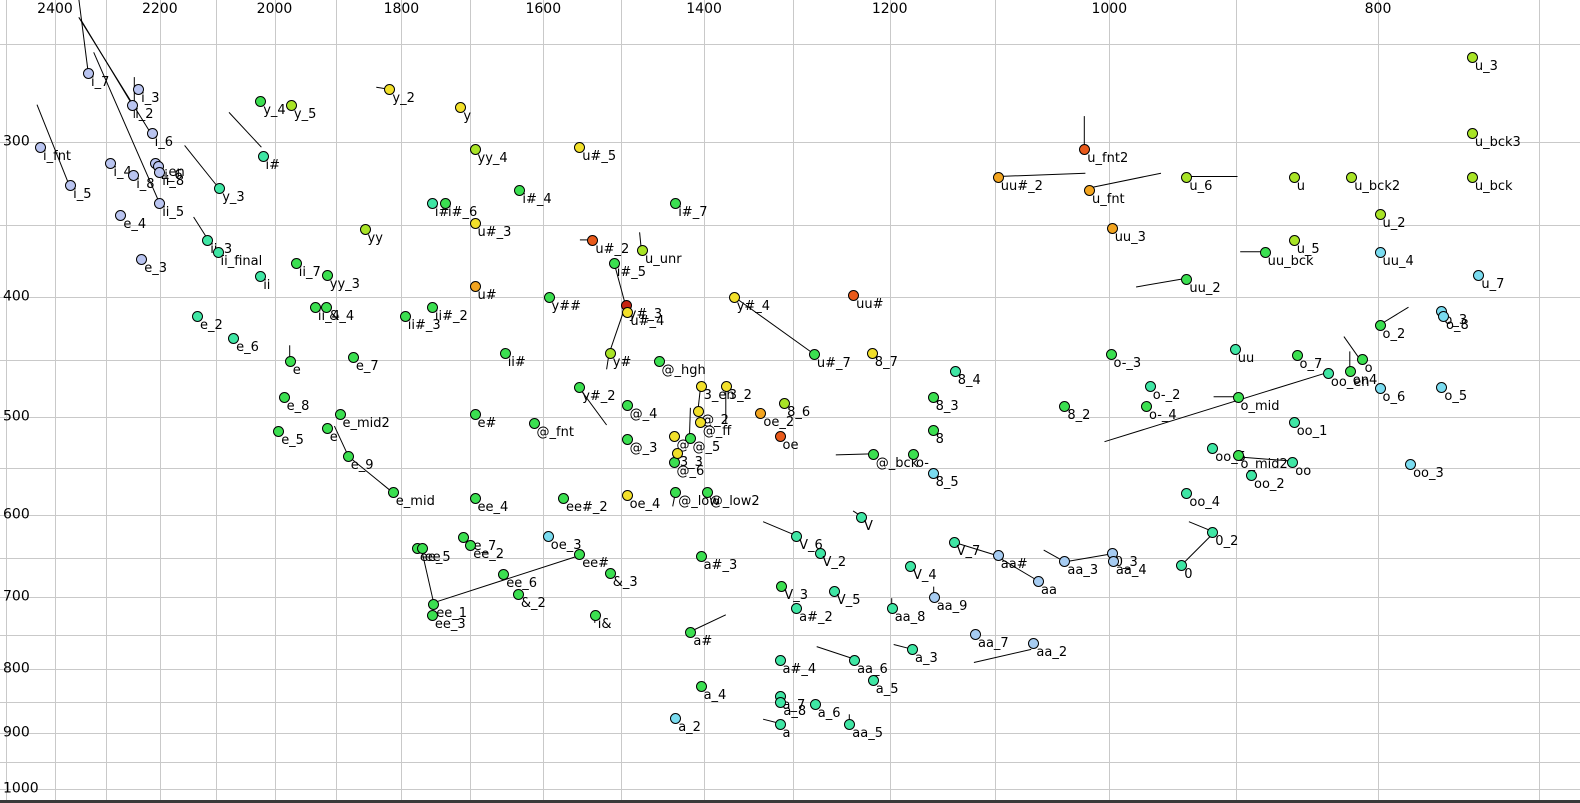  What do you see at coordinates (1201, 186) in the screenshot?
I see `point-label: u_6` at bounding box center [1201, 186].